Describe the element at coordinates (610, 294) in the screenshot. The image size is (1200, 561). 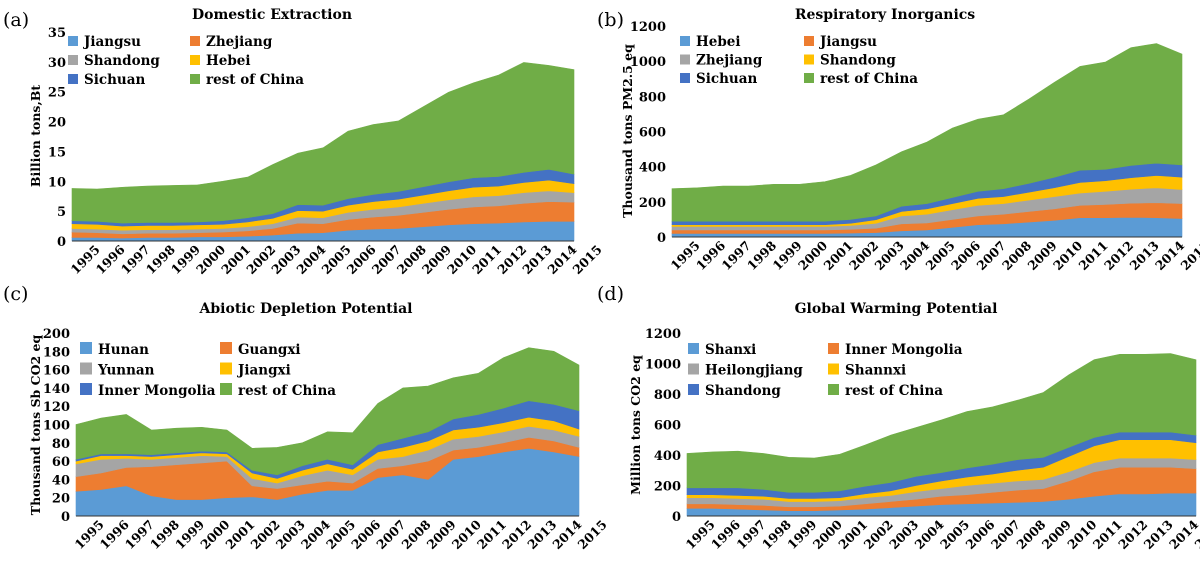
I see `panel-label: (d)` at that location.